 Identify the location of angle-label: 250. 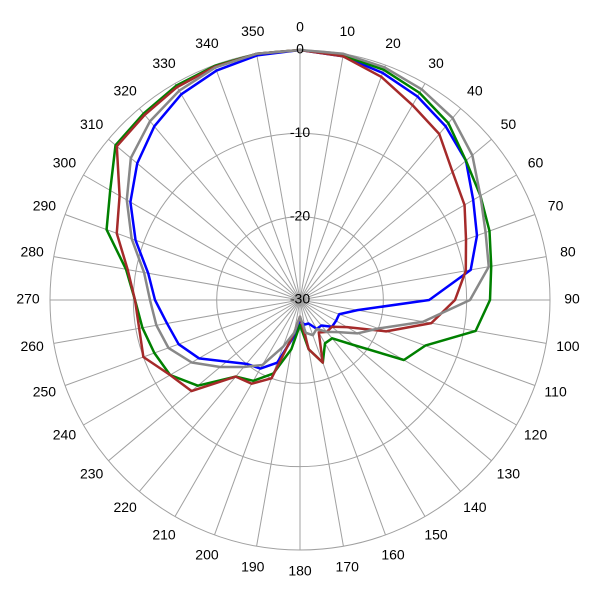
(45, 392).